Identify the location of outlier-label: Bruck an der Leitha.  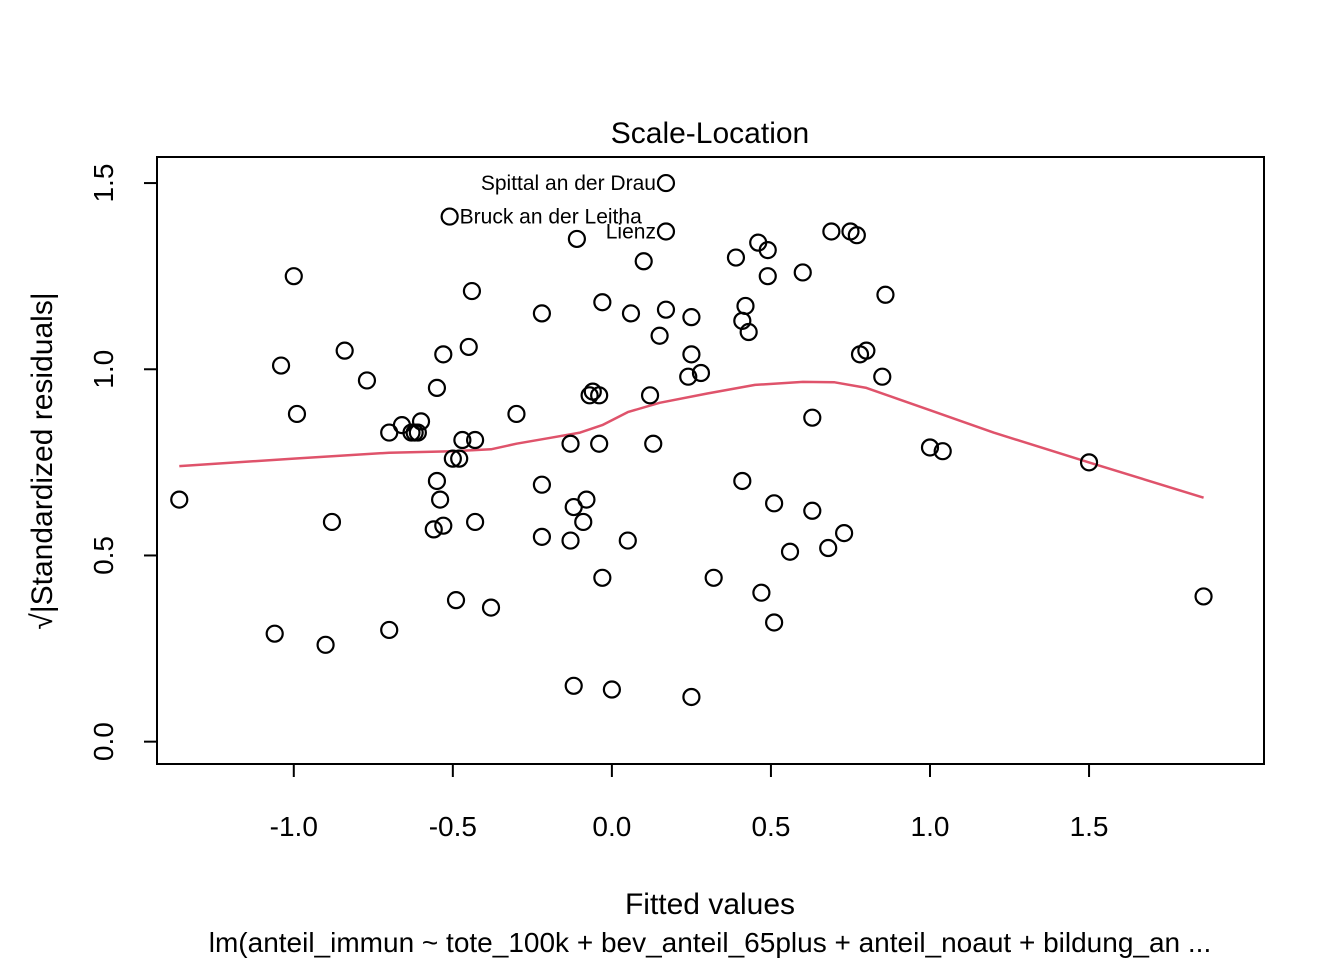
(551, 217).